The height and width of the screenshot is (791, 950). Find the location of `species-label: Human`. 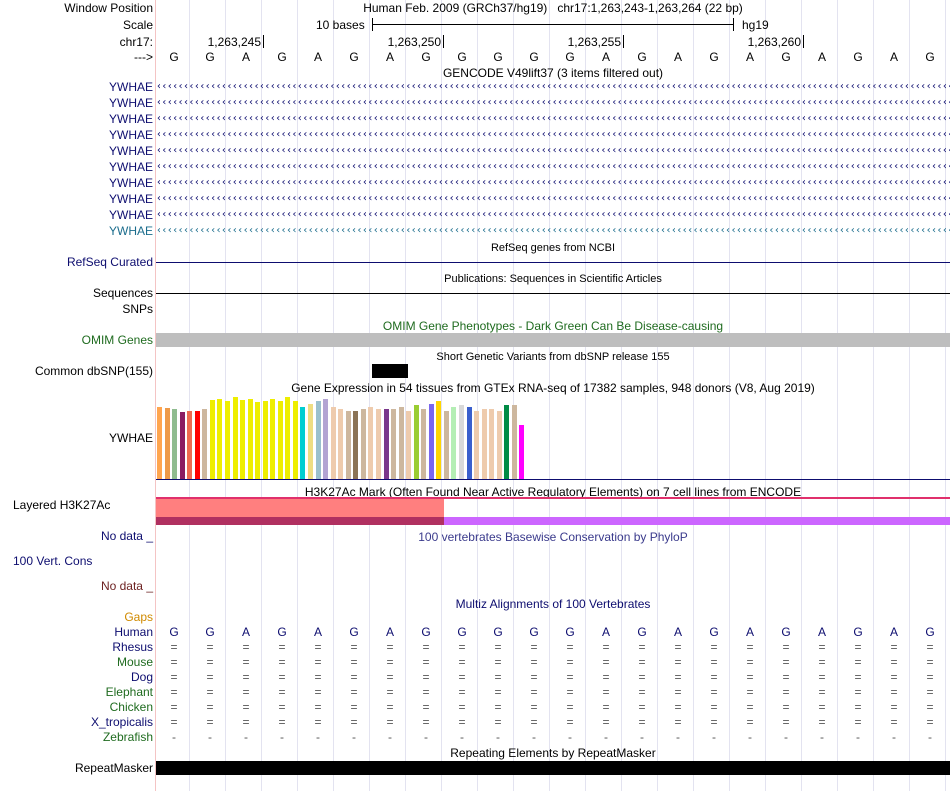

species-label: Human is located at coordinates (133, 632).